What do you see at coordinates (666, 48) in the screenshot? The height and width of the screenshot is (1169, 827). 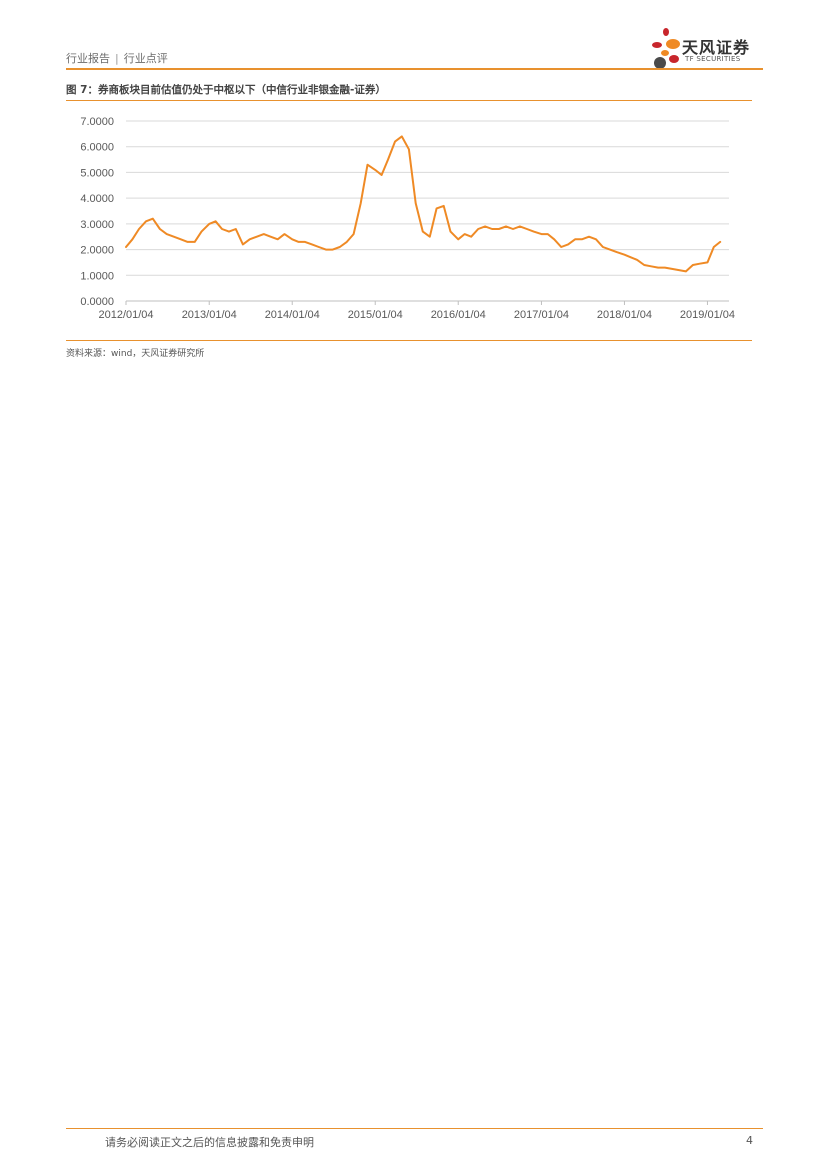 I see `logo-mark-icon` at bounding box center [666, 48].